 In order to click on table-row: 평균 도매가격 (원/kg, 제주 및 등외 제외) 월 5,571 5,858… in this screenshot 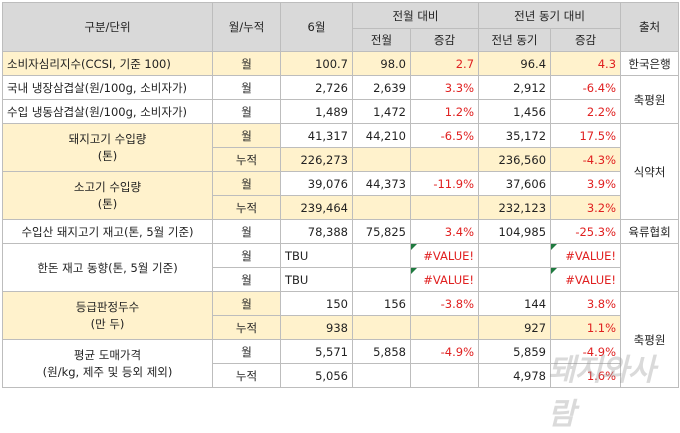, I will do `click(340, 363)`.